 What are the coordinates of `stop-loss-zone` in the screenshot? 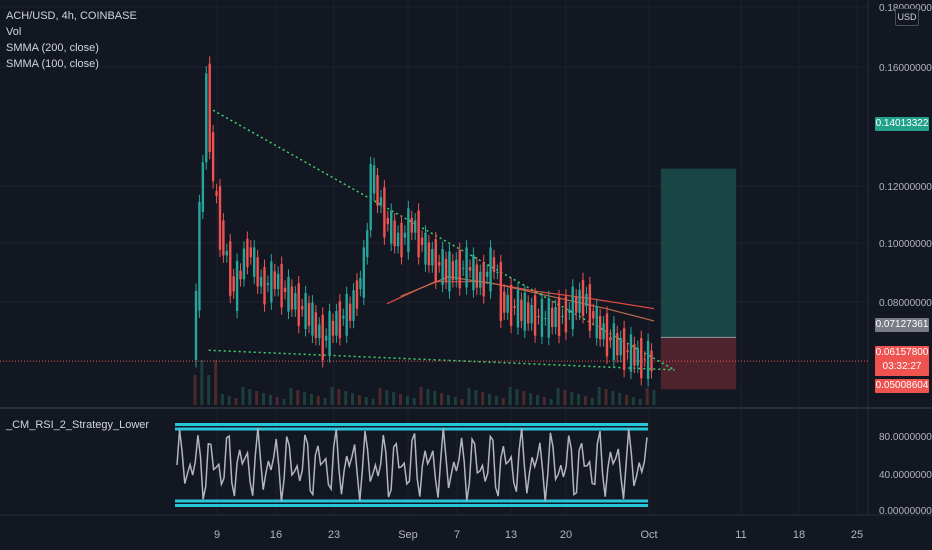 It's located at (698, 363).